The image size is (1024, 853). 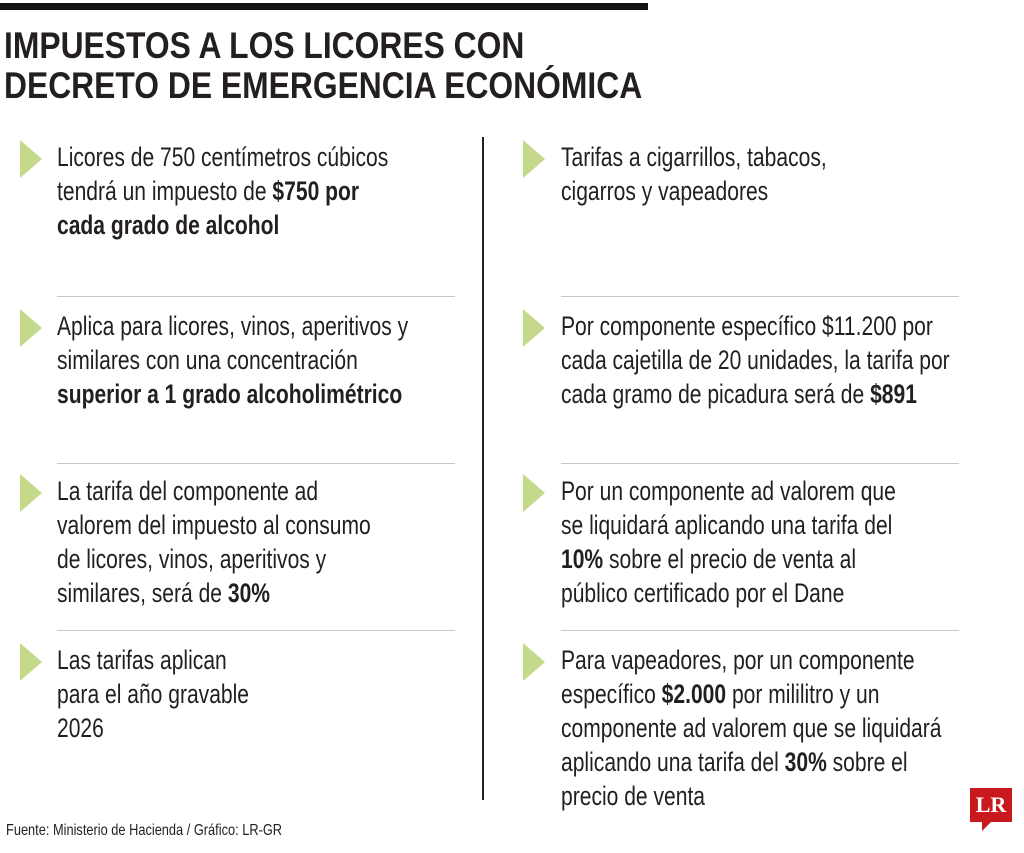 What do you see at coordinates (324, 6) in the screenshot?
I see `top-rule` at bounding box center [324, 6].